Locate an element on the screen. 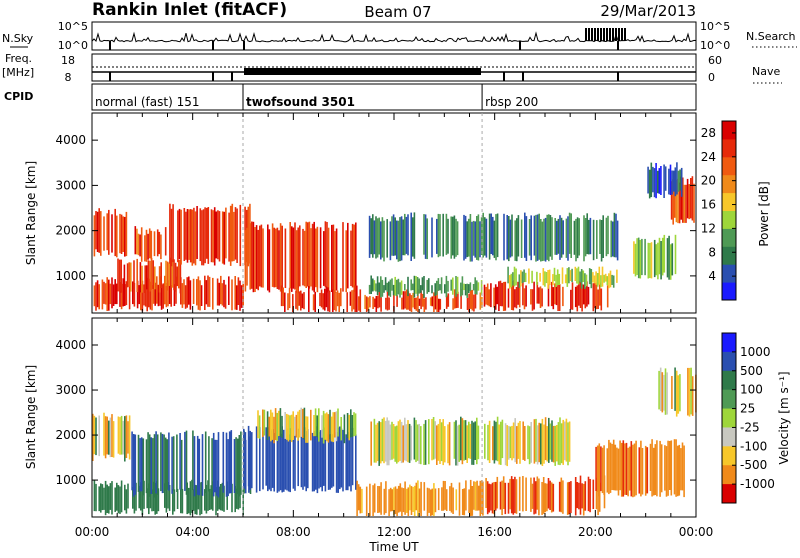 The image size is (800, 558). cpid-segments: normal (fast) 151 twofsound 3501 rbsp 200 is located at coordinates (316, 97).